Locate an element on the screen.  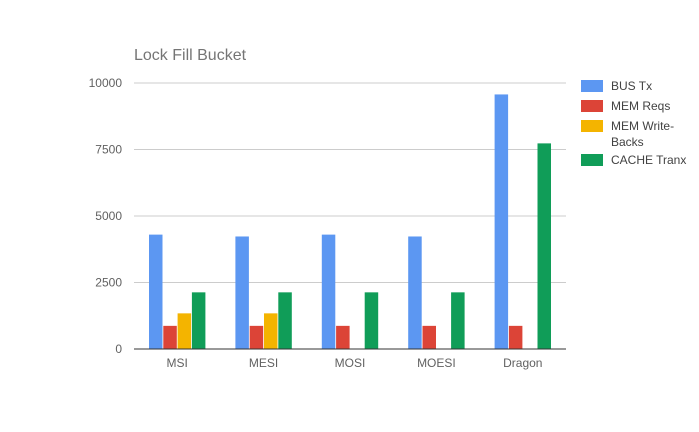
x-axis-ticks: MSI MESI MOSI MOESI Dragon is located at coordinates (355, 363).